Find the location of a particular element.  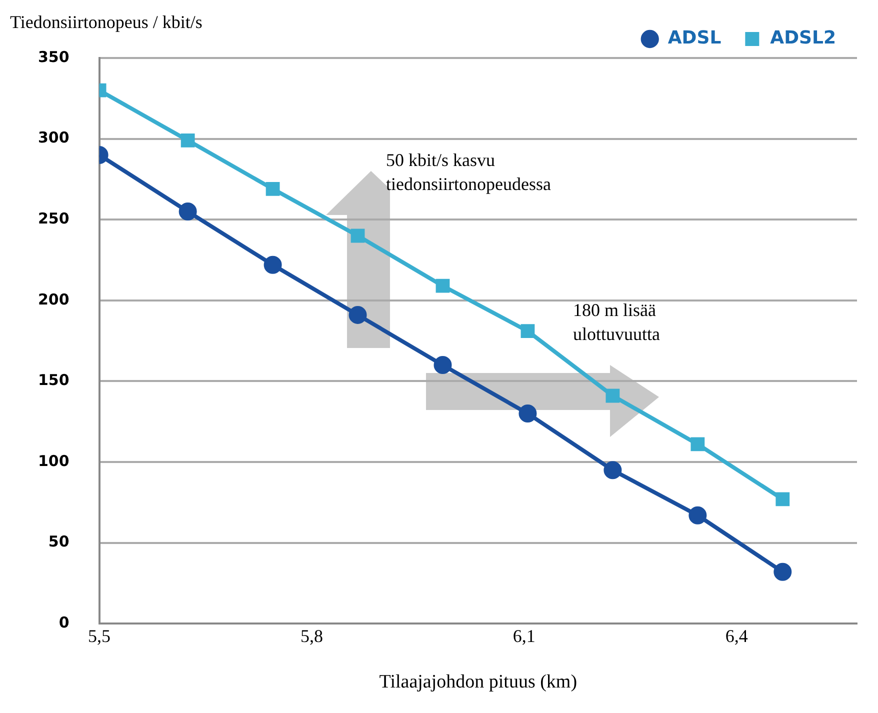

annotation: 180 m lisää ulottuvuutta is located at coordinates (616, 322).